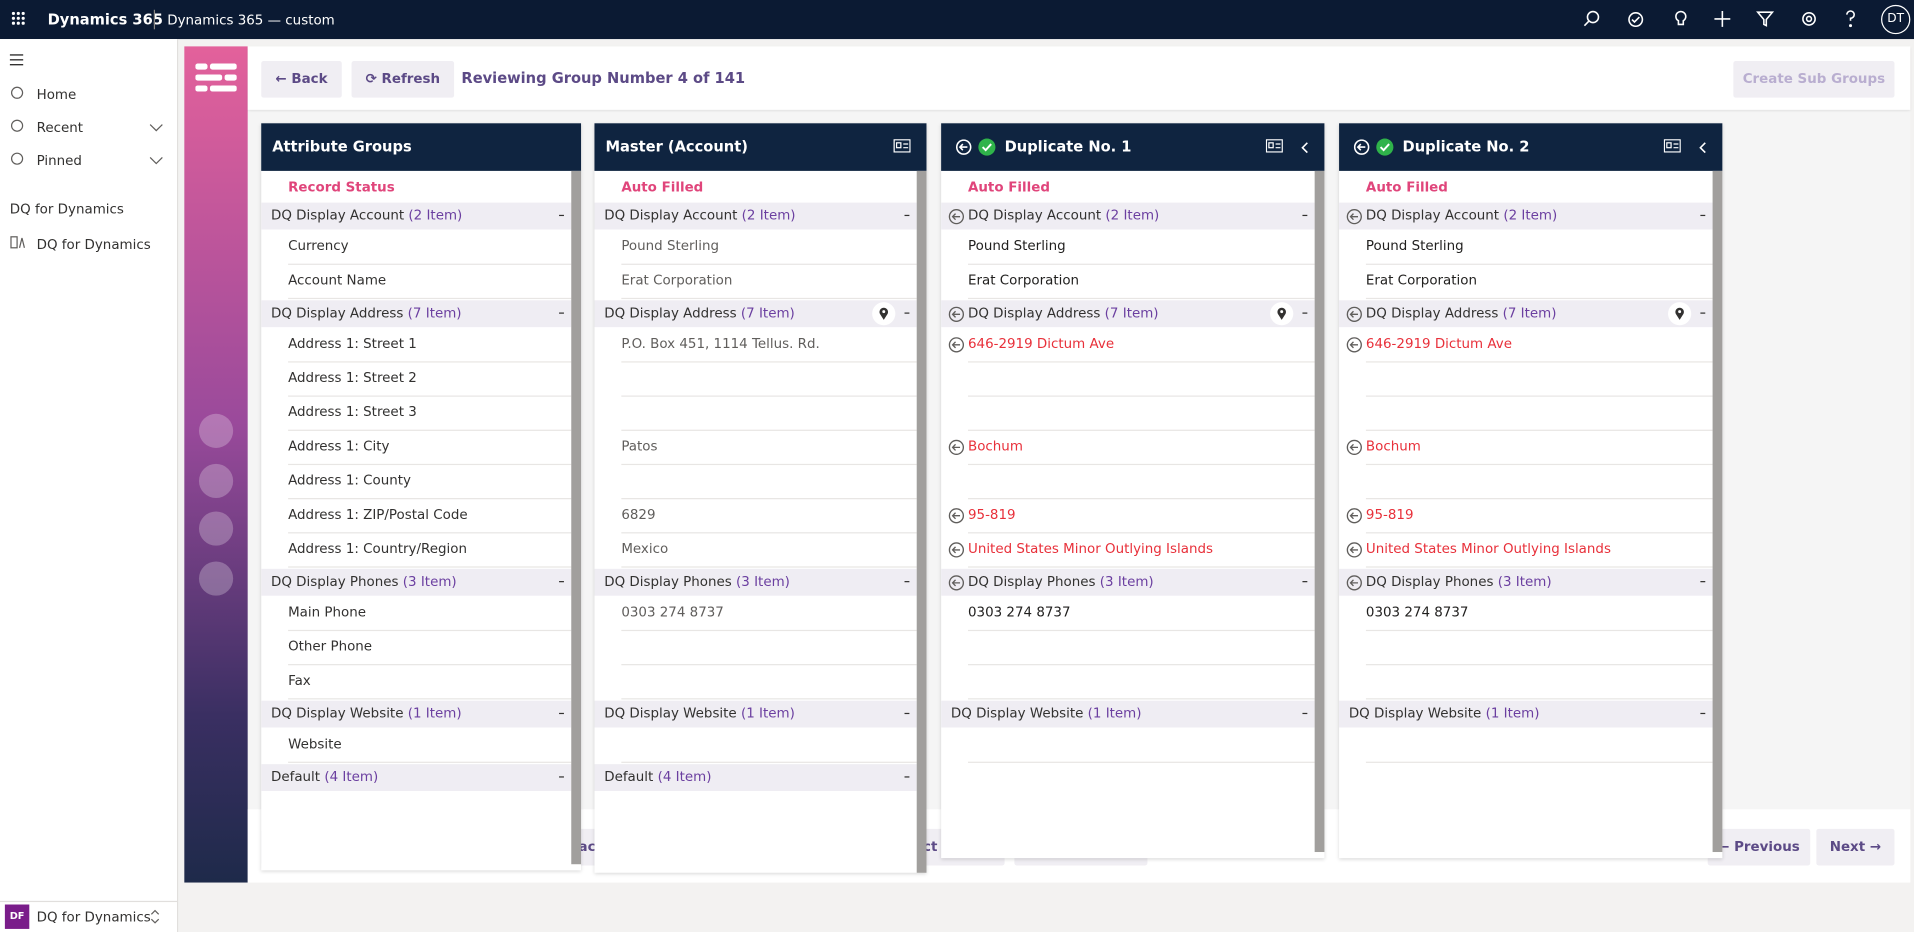 This screenshot has height=932, width=1914. Describe the element at coordinates (430, 345) in the screenshot. I see `value-row: Address 1: Street 1` at that location.